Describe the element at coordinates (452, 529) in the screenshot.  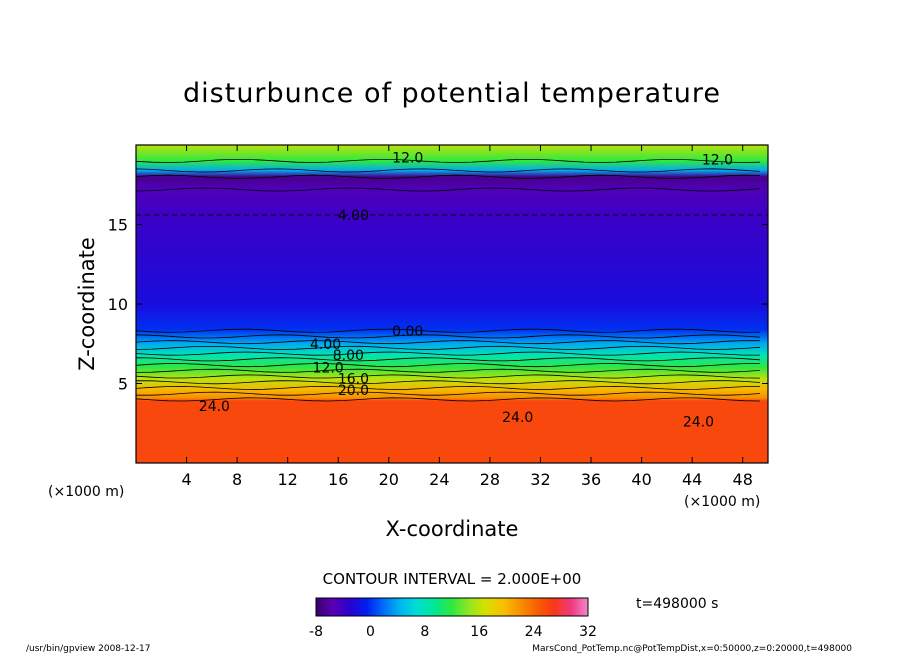
I see `x-axis-label: X-coordinate` at that location.